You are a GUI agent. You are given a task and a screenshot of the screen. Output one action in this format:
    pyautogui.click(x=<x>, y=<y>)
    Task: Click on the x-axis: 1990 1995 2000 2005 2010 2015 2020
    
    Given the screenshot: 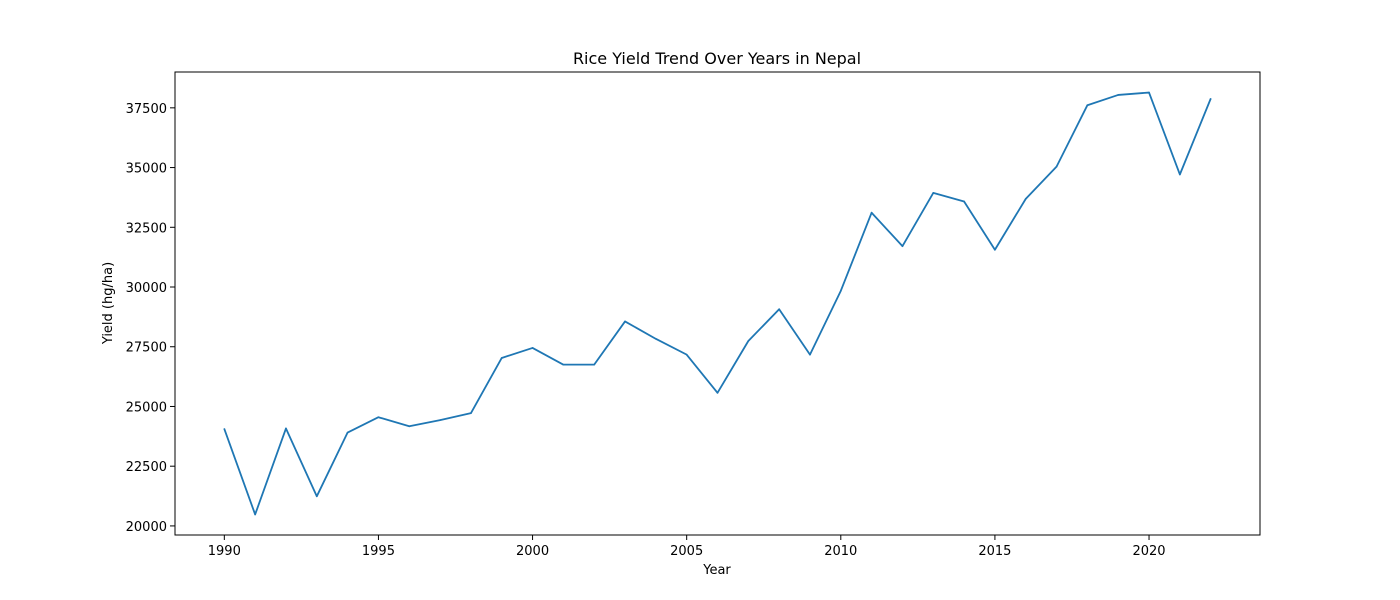 What is the action you would take?
    pyautogui.click(x=687, y=547)
    